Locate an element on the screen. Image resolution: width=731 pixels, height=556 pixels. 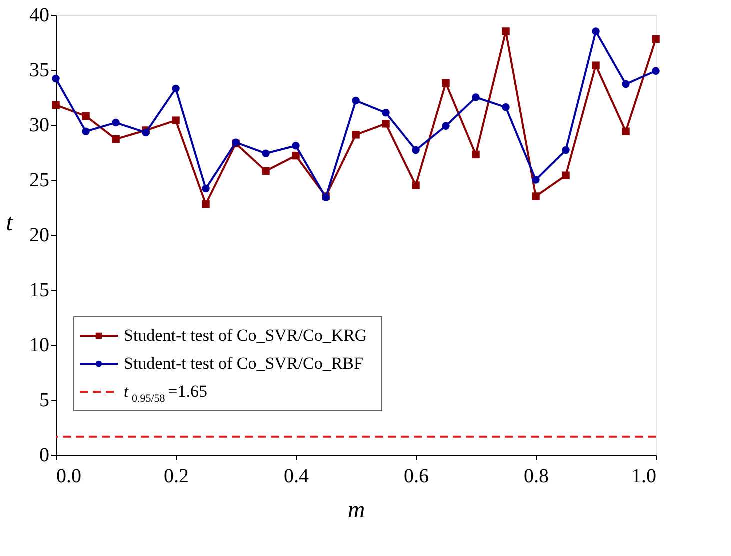
y-tick-label: 30 is located at coordinates (40, 125).